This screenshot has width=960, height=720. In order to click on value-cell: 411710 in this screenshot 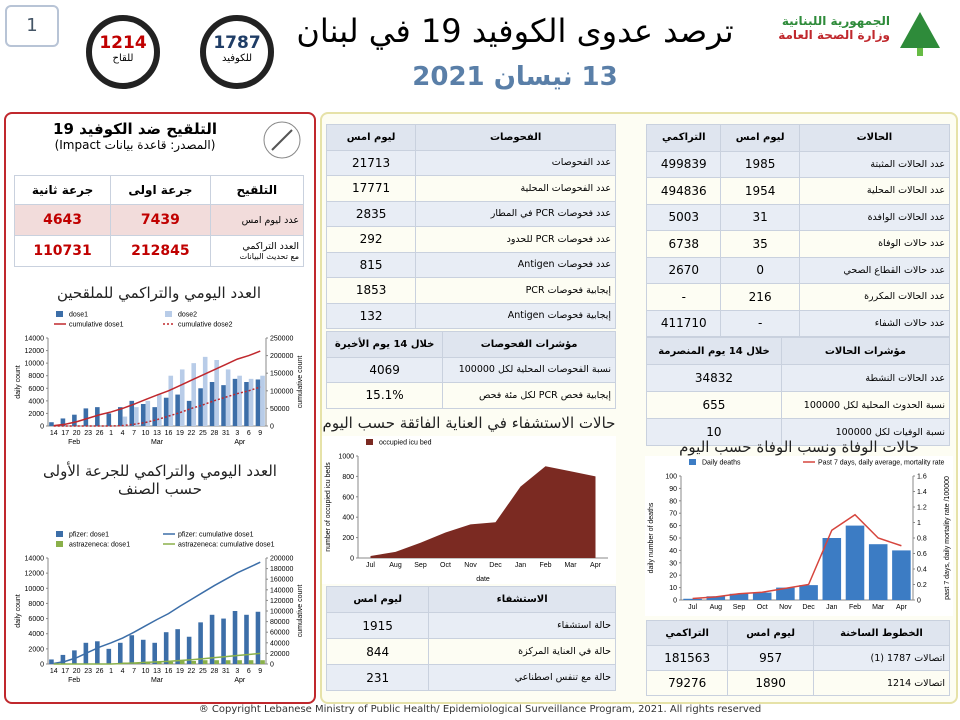, I will do `click(683, 323)`.